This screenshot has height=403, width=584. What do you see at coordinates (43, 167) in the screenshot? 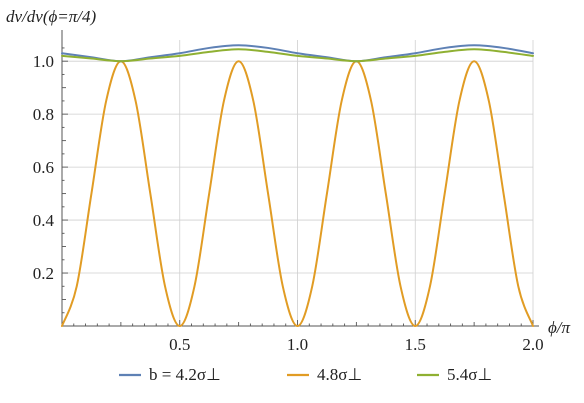
I see `y-tick-label: 0.6` at bounding box center [43, 167].